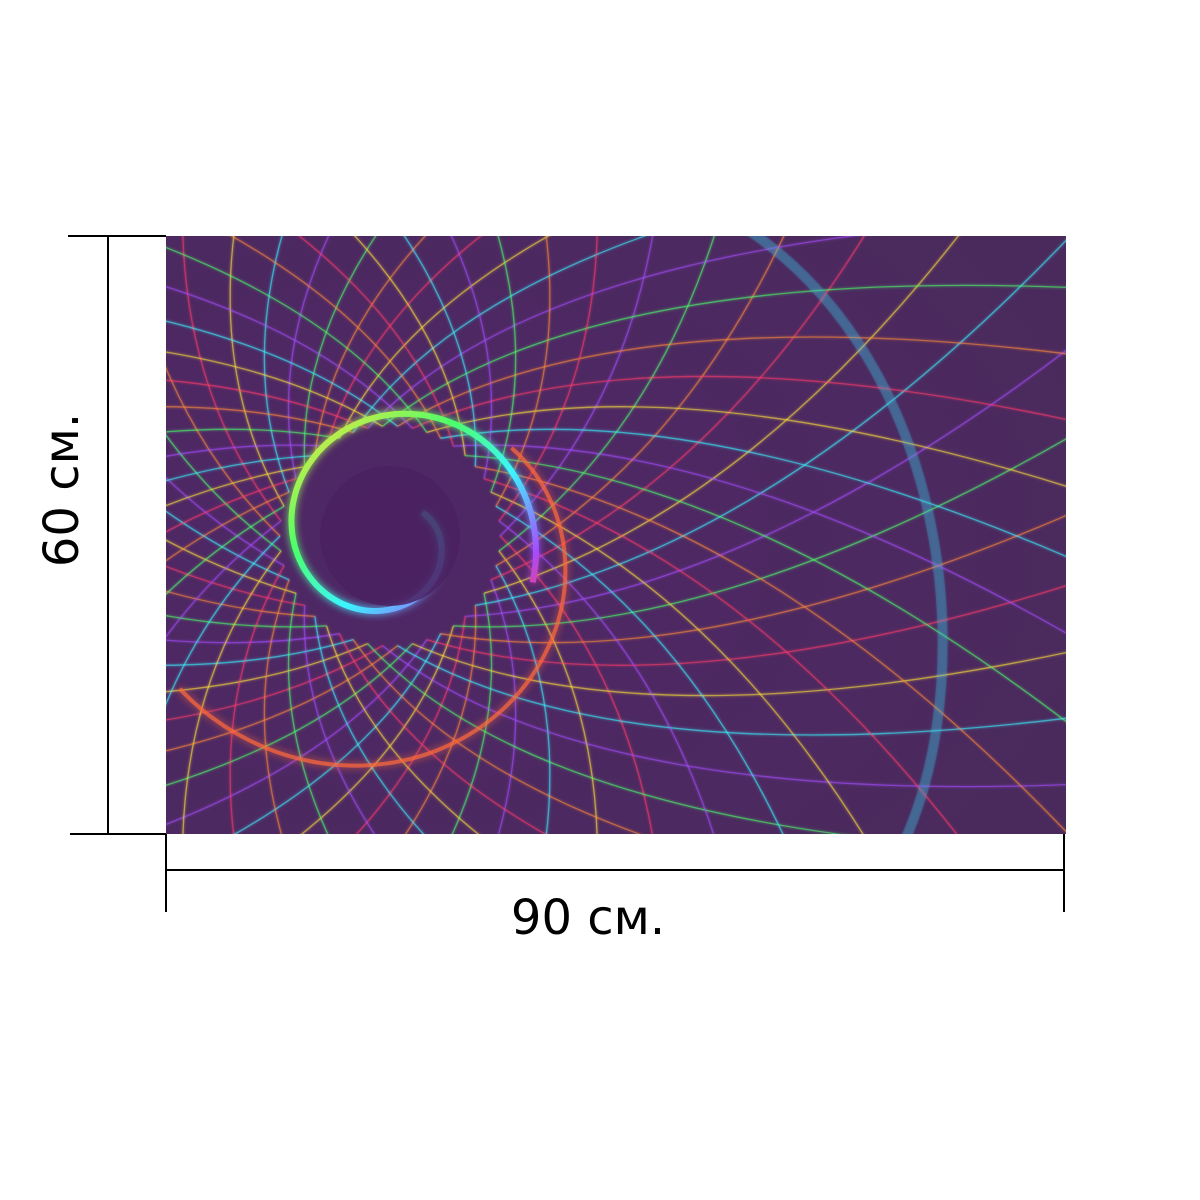 This screenshot has height=1200, width=1200. Describe the element at coordinates (1064, 873) in the screenshot. I see `width-right-tick` at that location.